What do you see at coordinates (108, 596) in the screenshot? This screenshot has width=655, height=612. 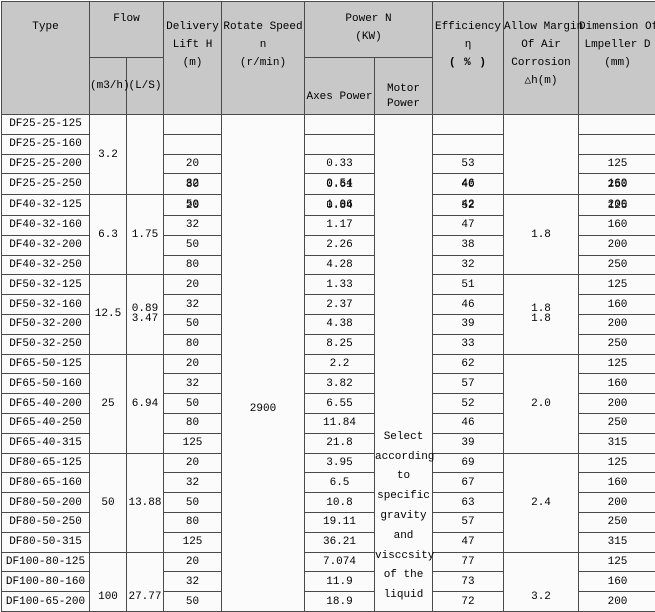 I see `merged-value: 100` at bounding box center [108, 596].